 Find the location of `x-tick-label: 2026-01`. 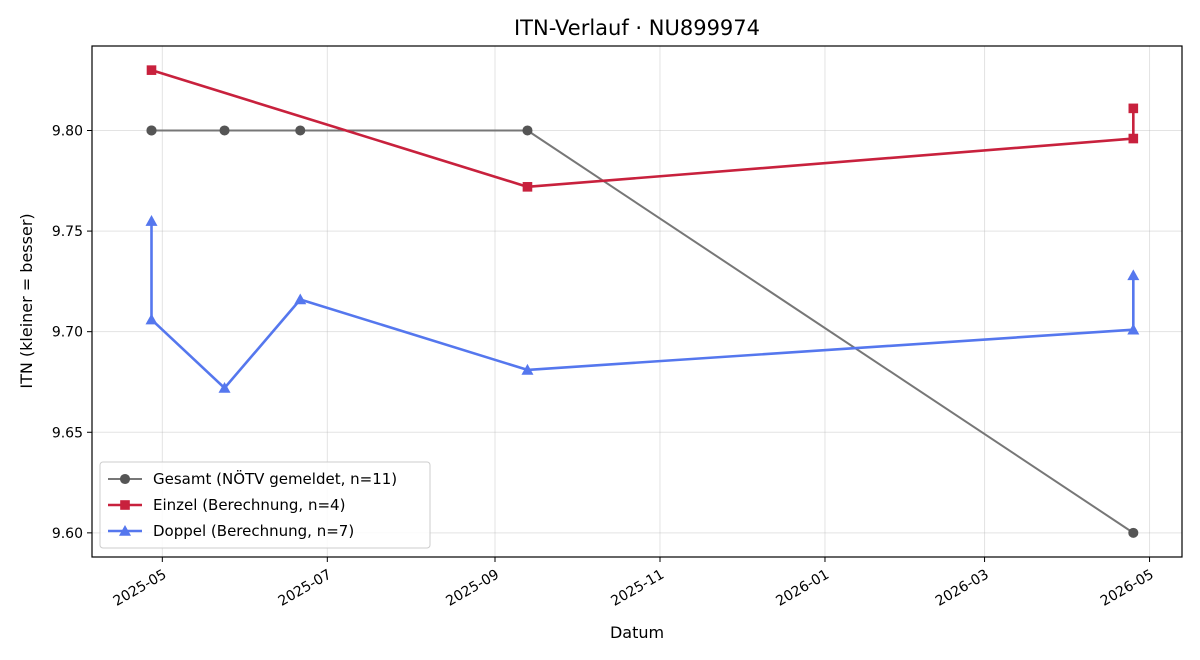

x-tick-label: 2026-01 is located at coordinates (802, 588).